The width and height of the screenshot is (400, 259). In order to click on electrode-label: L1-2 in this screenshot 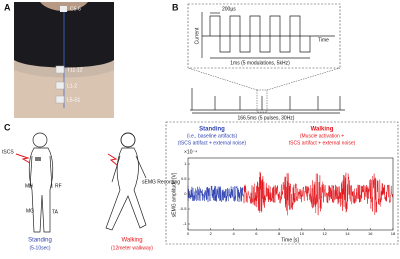, I will do `click(72, 86)`.